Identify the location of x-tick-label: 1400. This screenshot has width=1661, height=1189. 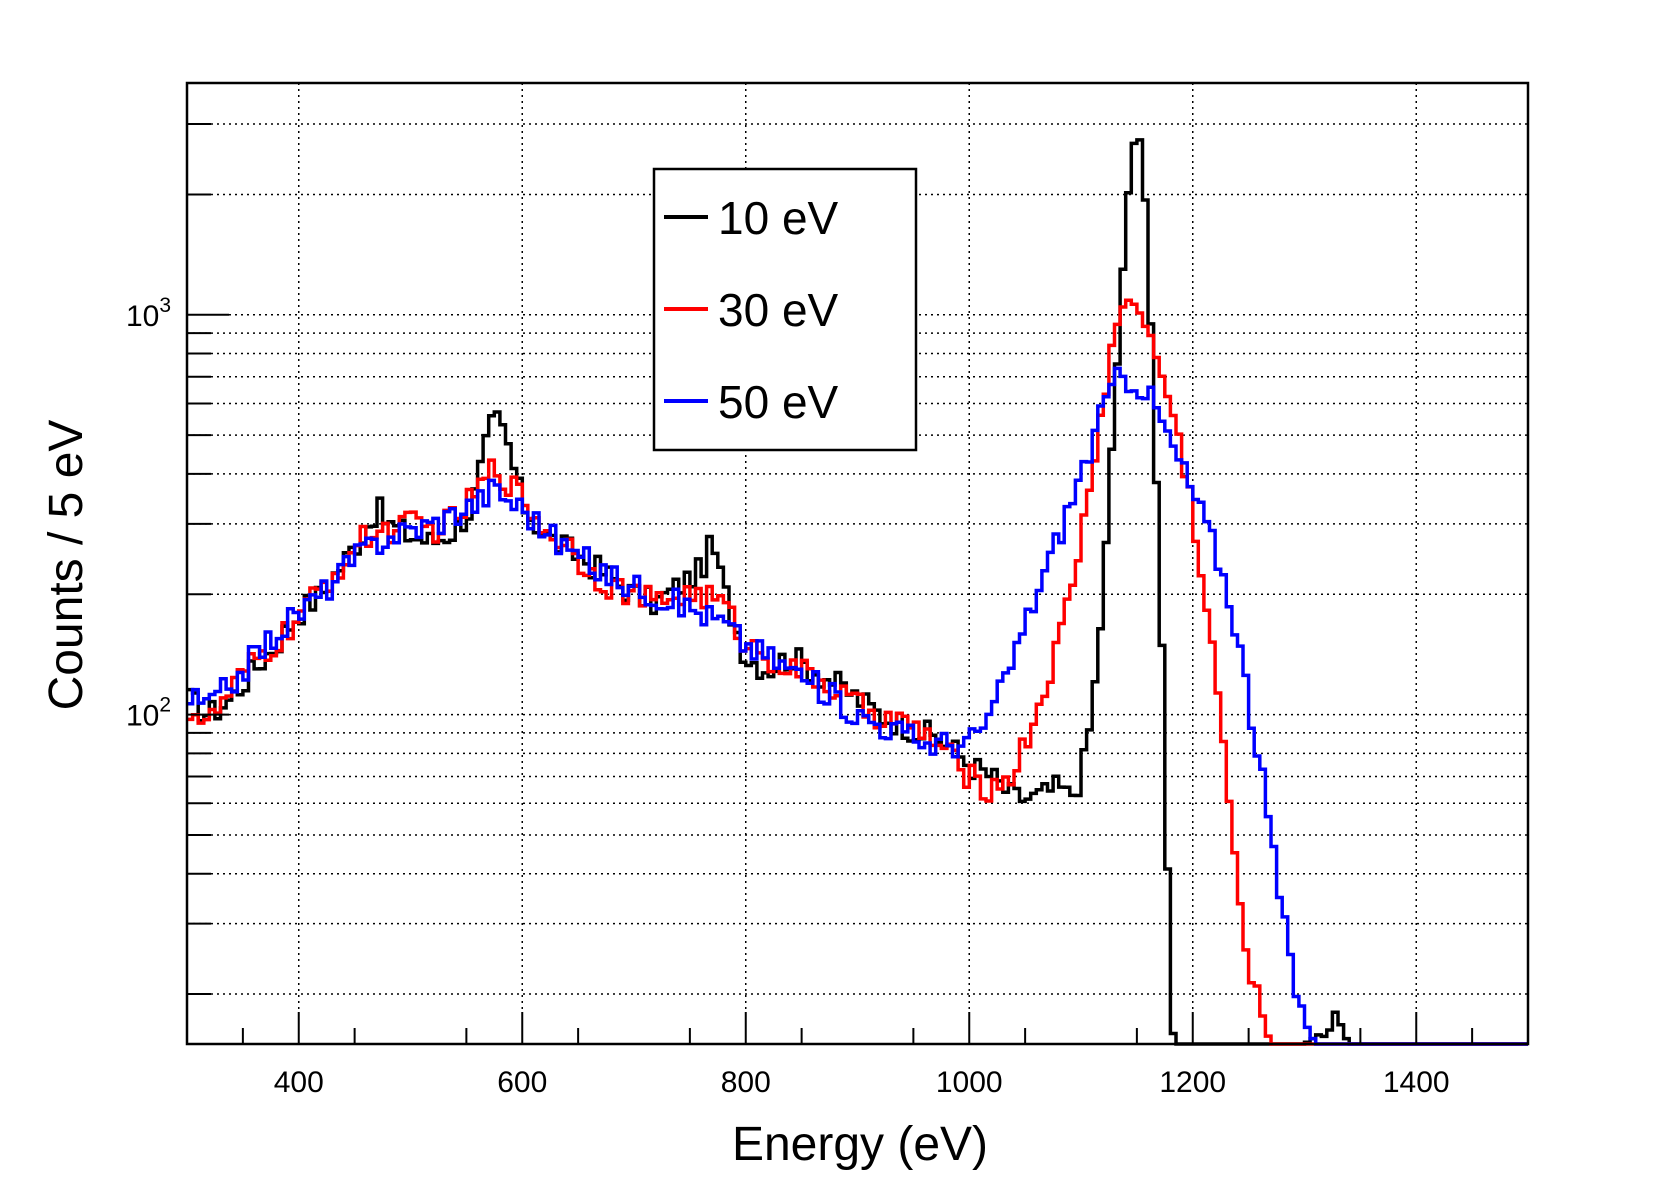
(1416, 1082).